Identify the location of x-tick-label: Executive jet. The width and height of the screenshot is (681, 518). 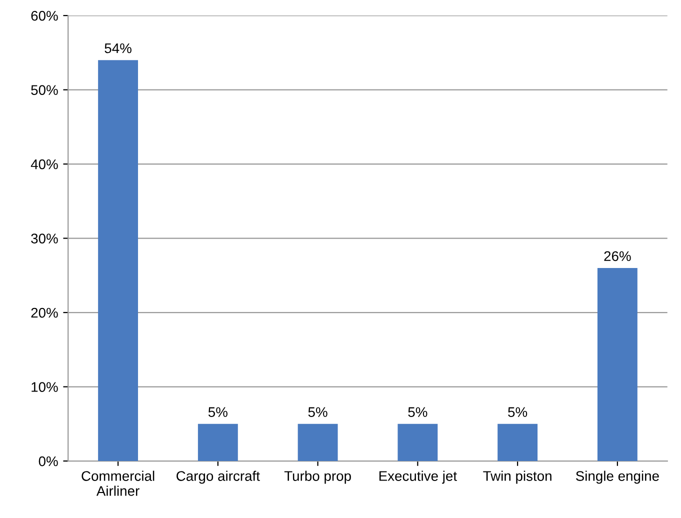
(418, 477).